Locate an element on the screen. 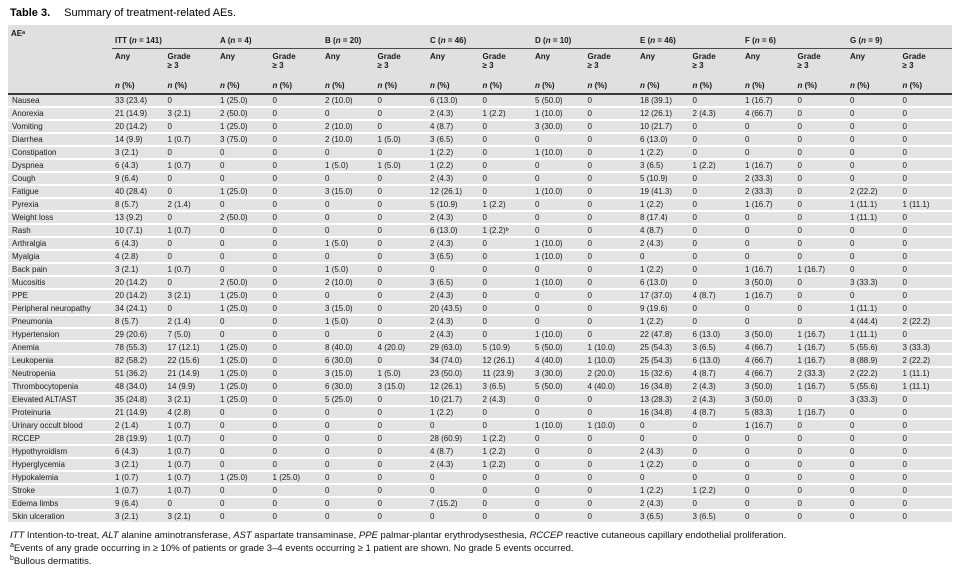 This screenshot has width=960, height=583. value-cell: 3 (50.0) is located at coordinates (768, 387).